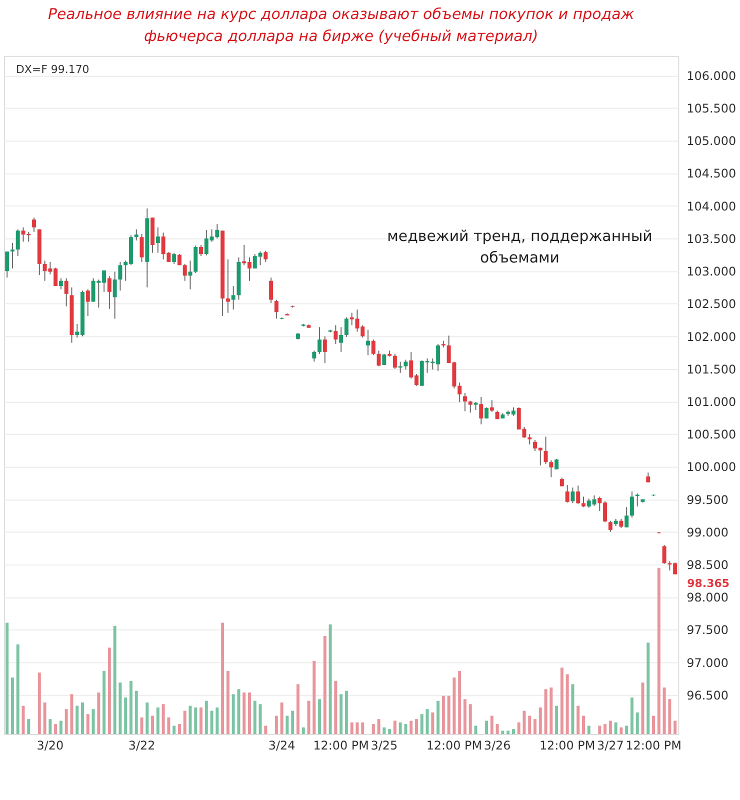 Image resolution: width=740 pixels, height=800 pixels. What do you see at coordinates (50, 745) in the screenshot?
I see `x-tick-label: 3/20` at bounding box center [50, 745].